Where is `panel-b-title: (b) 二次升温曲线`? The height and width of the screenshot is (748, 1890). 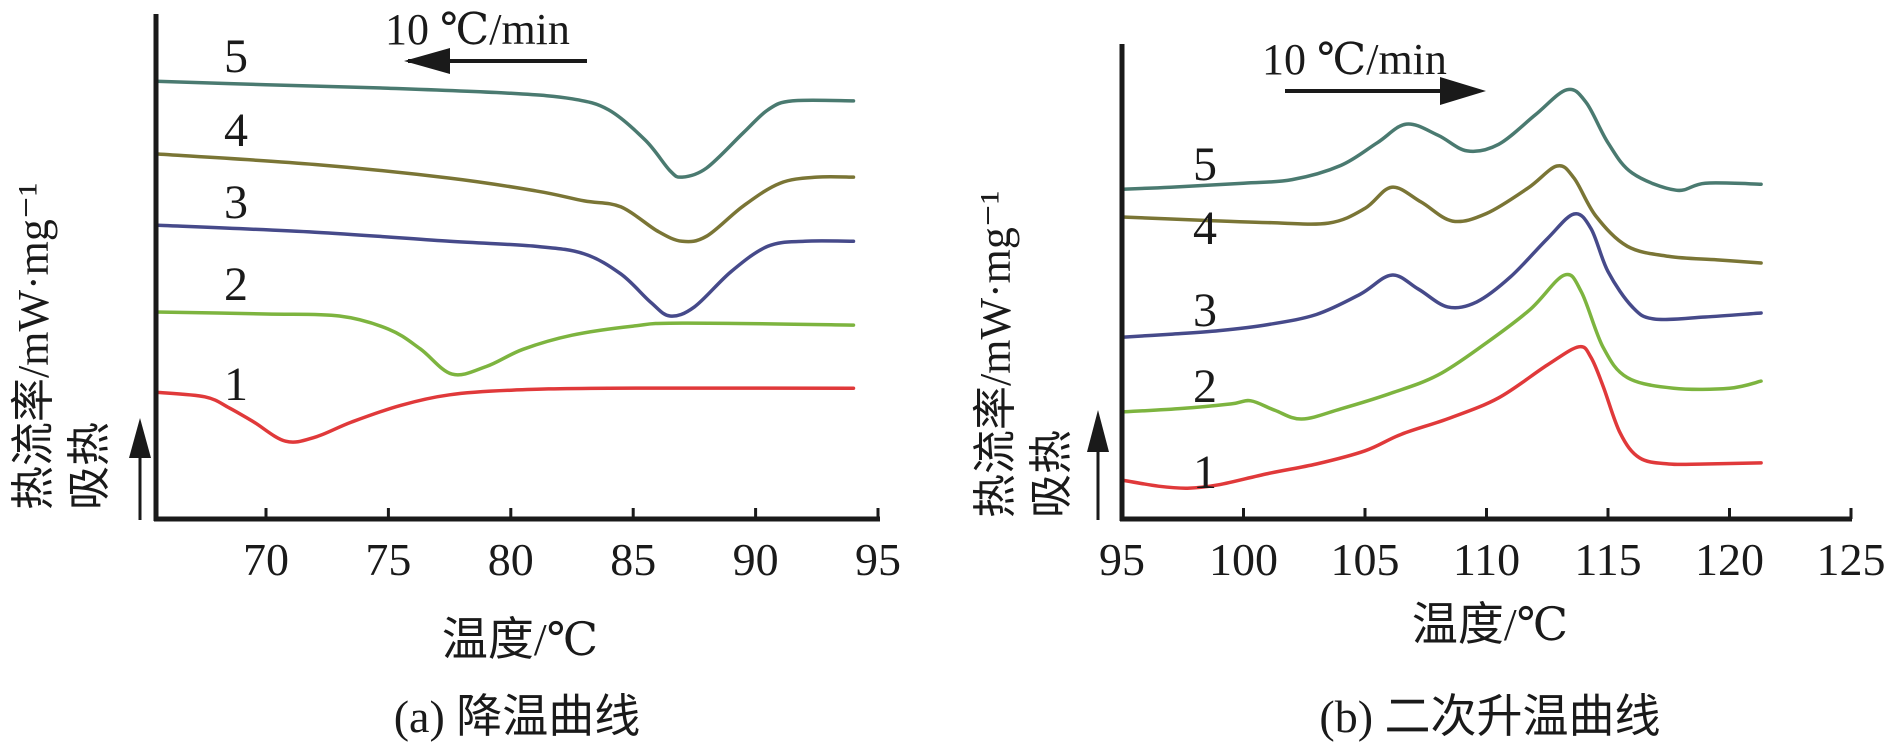
panel-b-title: (b) 二次升温曲线 is located at coordinates (1489, 716).